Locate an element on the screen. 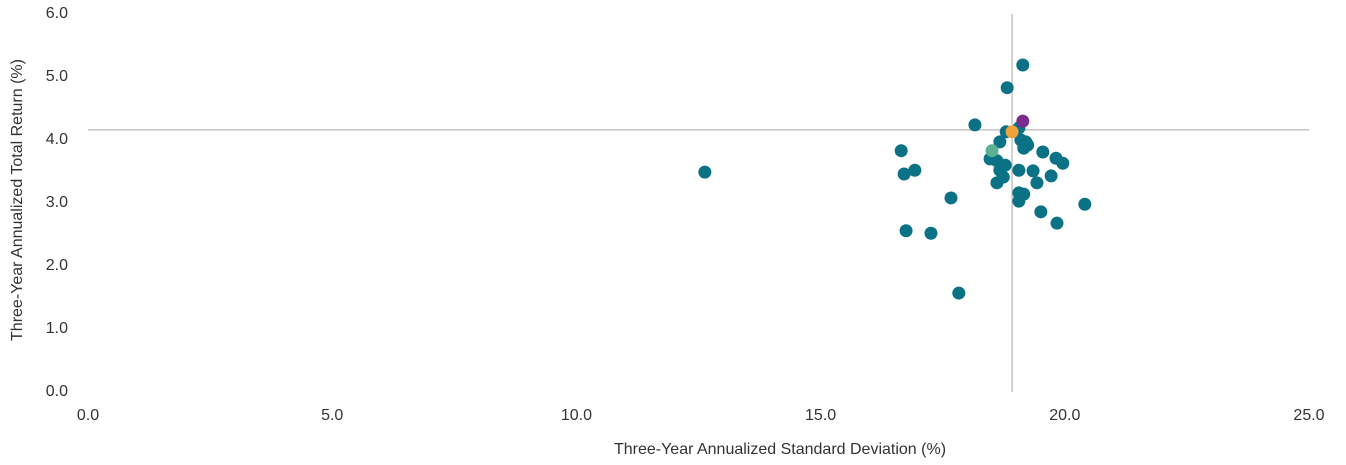  y-tick-label: 0.0 is located at coordinates (57, 391).